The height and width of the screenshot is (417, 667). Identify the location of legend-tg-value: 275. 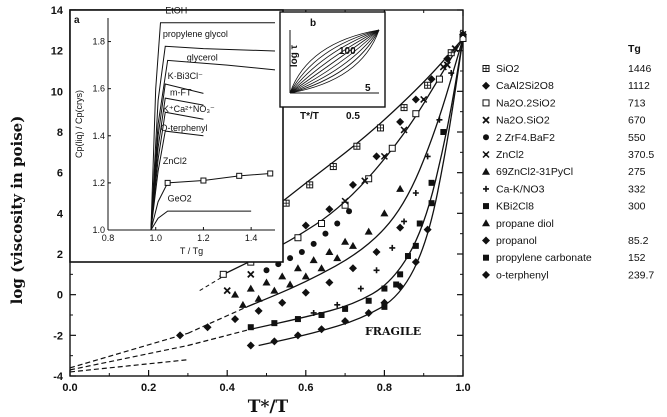
(637, 172).